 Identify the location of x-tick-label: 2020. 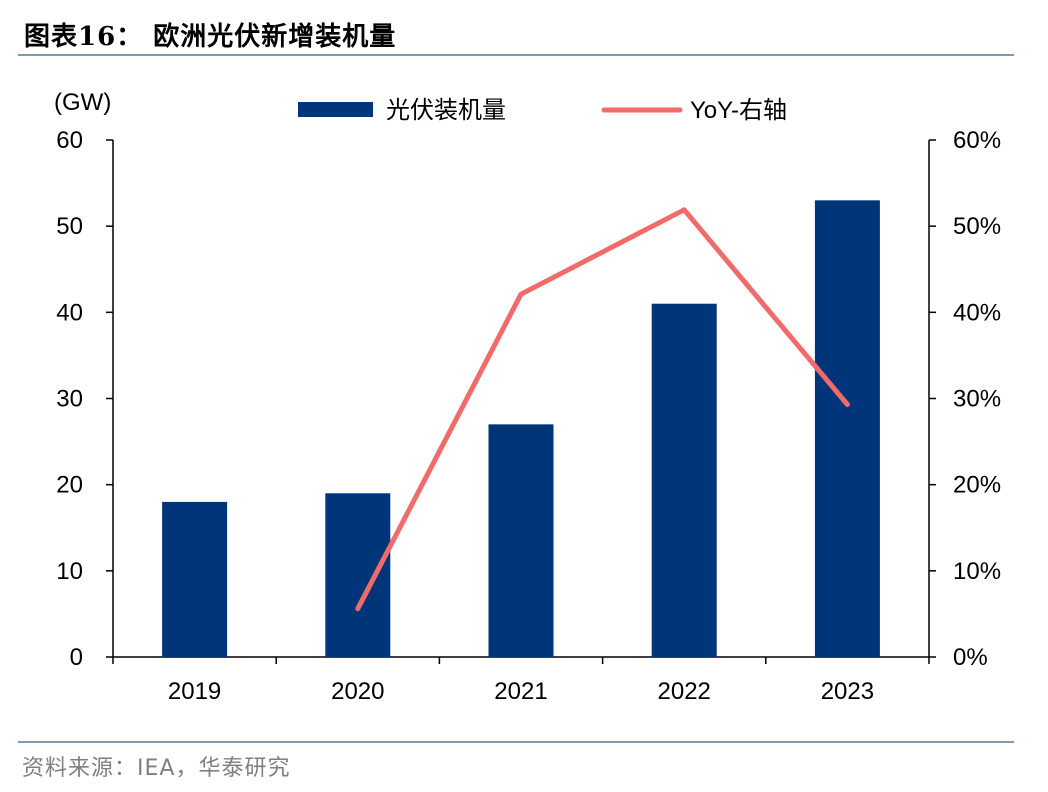
(357, 691).